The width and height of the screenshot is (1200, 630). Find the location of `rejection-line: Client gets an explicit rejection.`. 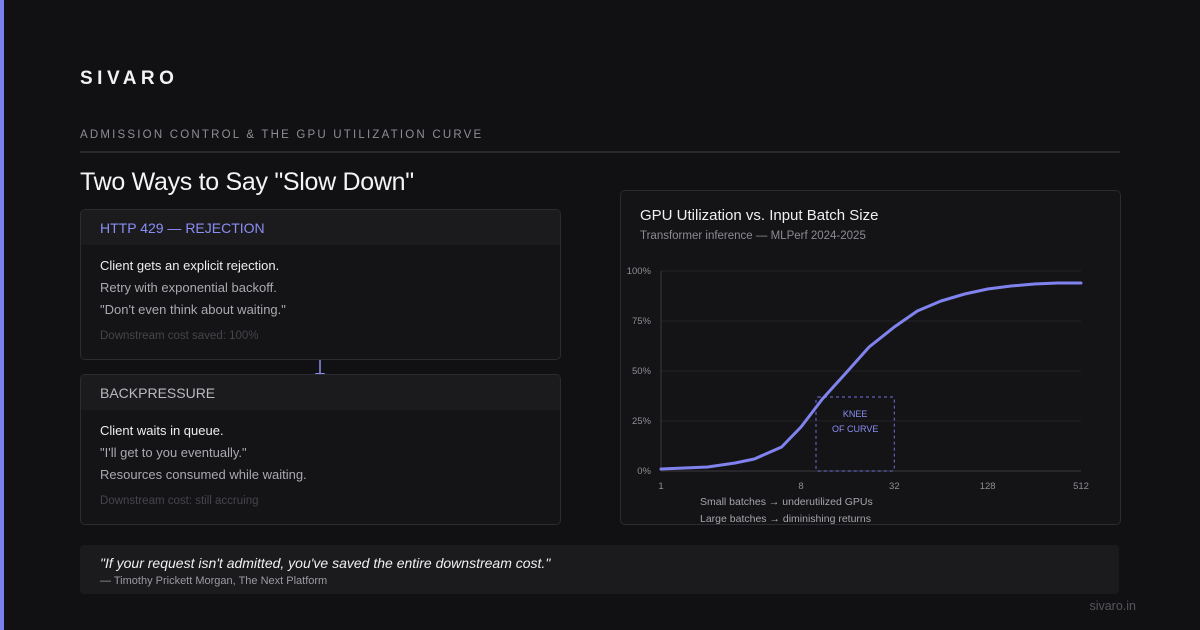

rejection-line: Client gets an explicit rejection. is located at coordinates (190, 265).